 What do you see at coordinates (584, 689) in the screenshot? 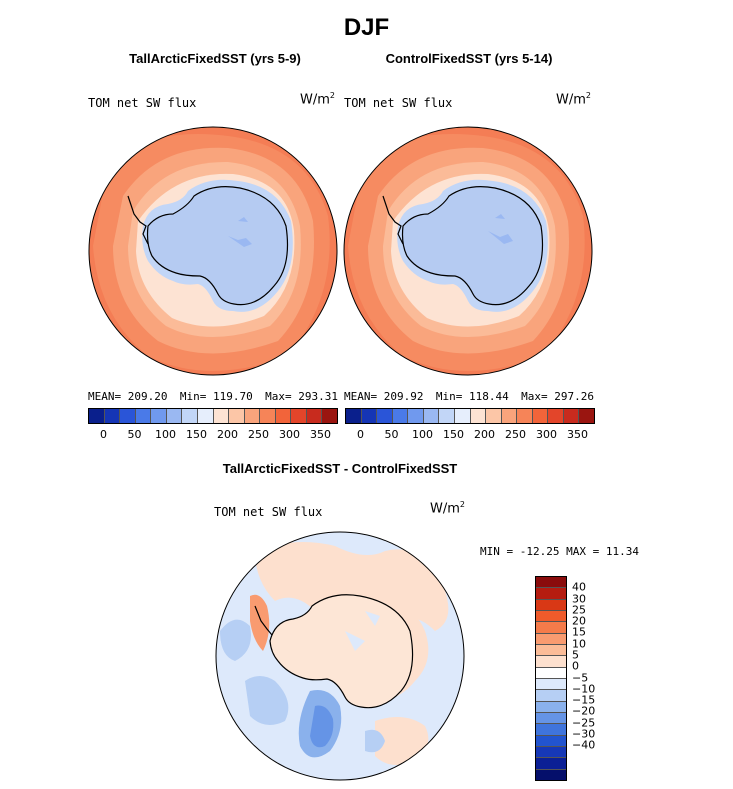
I see `colorbar-tick-label: −10` at bounding box center [584, 689].